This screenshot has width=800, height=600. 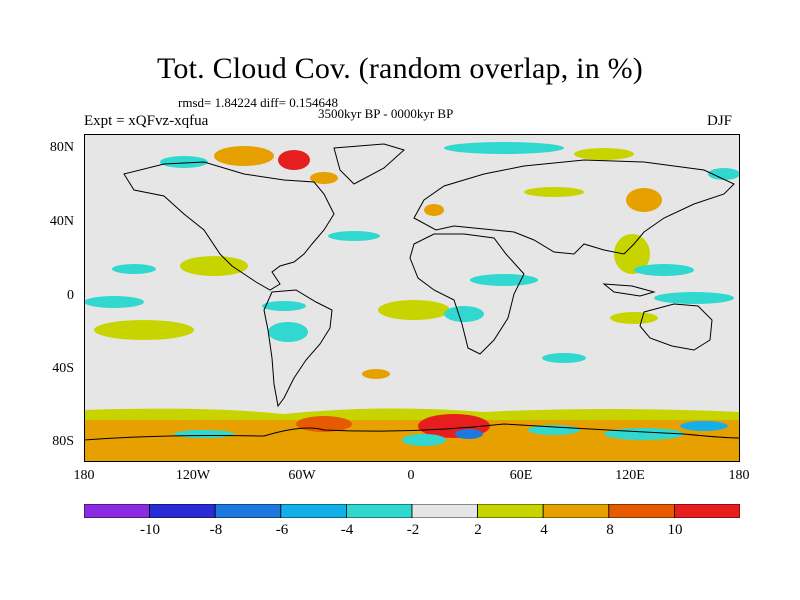 What do you see at coordinates (544, 530) in the screenshot?
I see `colorbar-label-4: 4` at bounding box center [544, 530].